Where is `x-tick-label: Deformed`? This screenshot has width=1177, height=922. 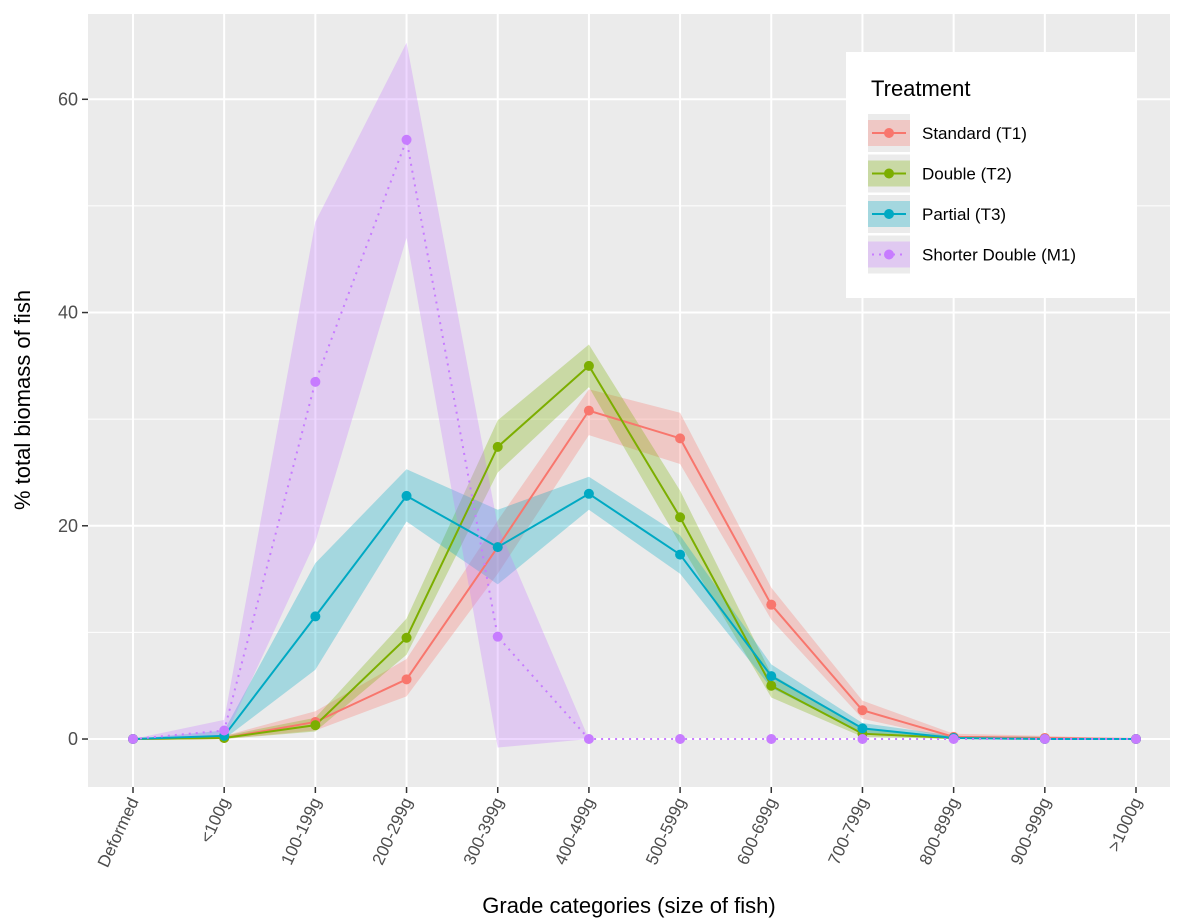
x-tick-label: Deformed is located at coordinates (118, 833).